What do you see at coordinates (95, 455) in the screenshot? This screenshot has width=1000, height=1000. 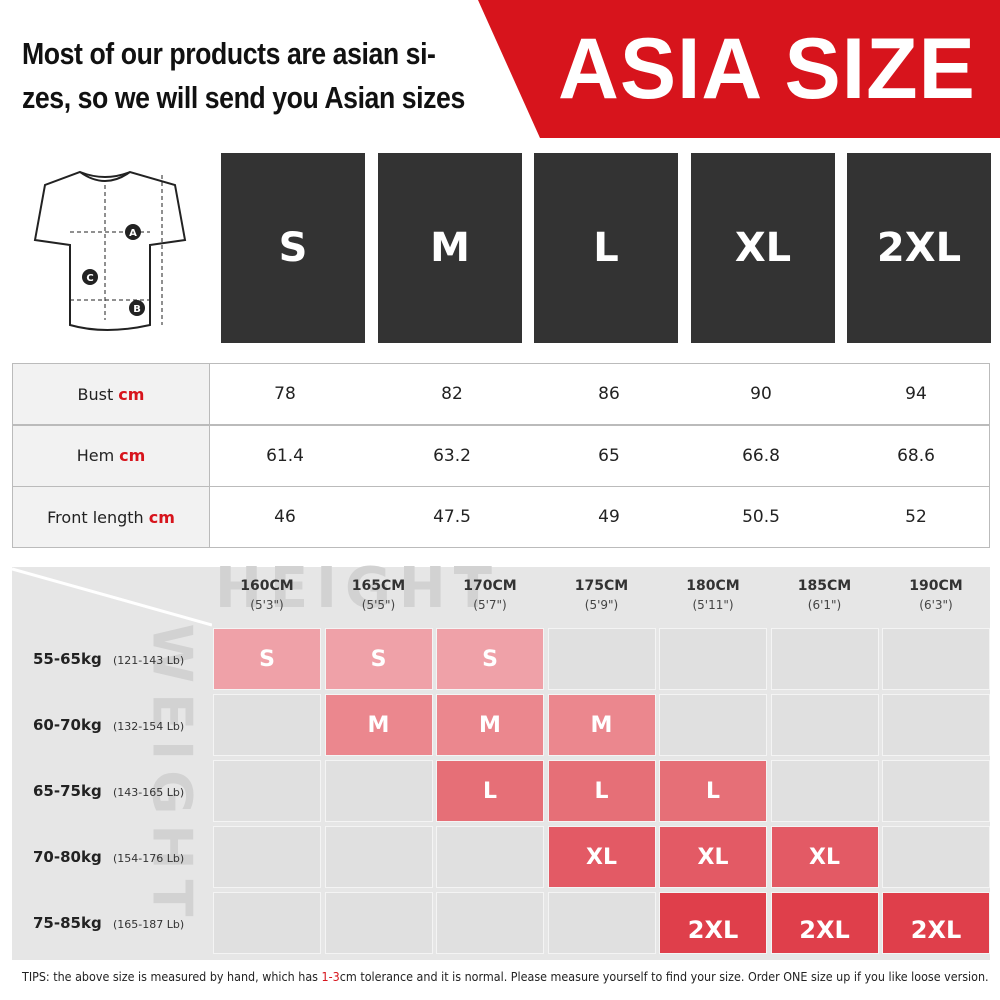 I see `label-text: Hem` at bounding box center [95, 455].